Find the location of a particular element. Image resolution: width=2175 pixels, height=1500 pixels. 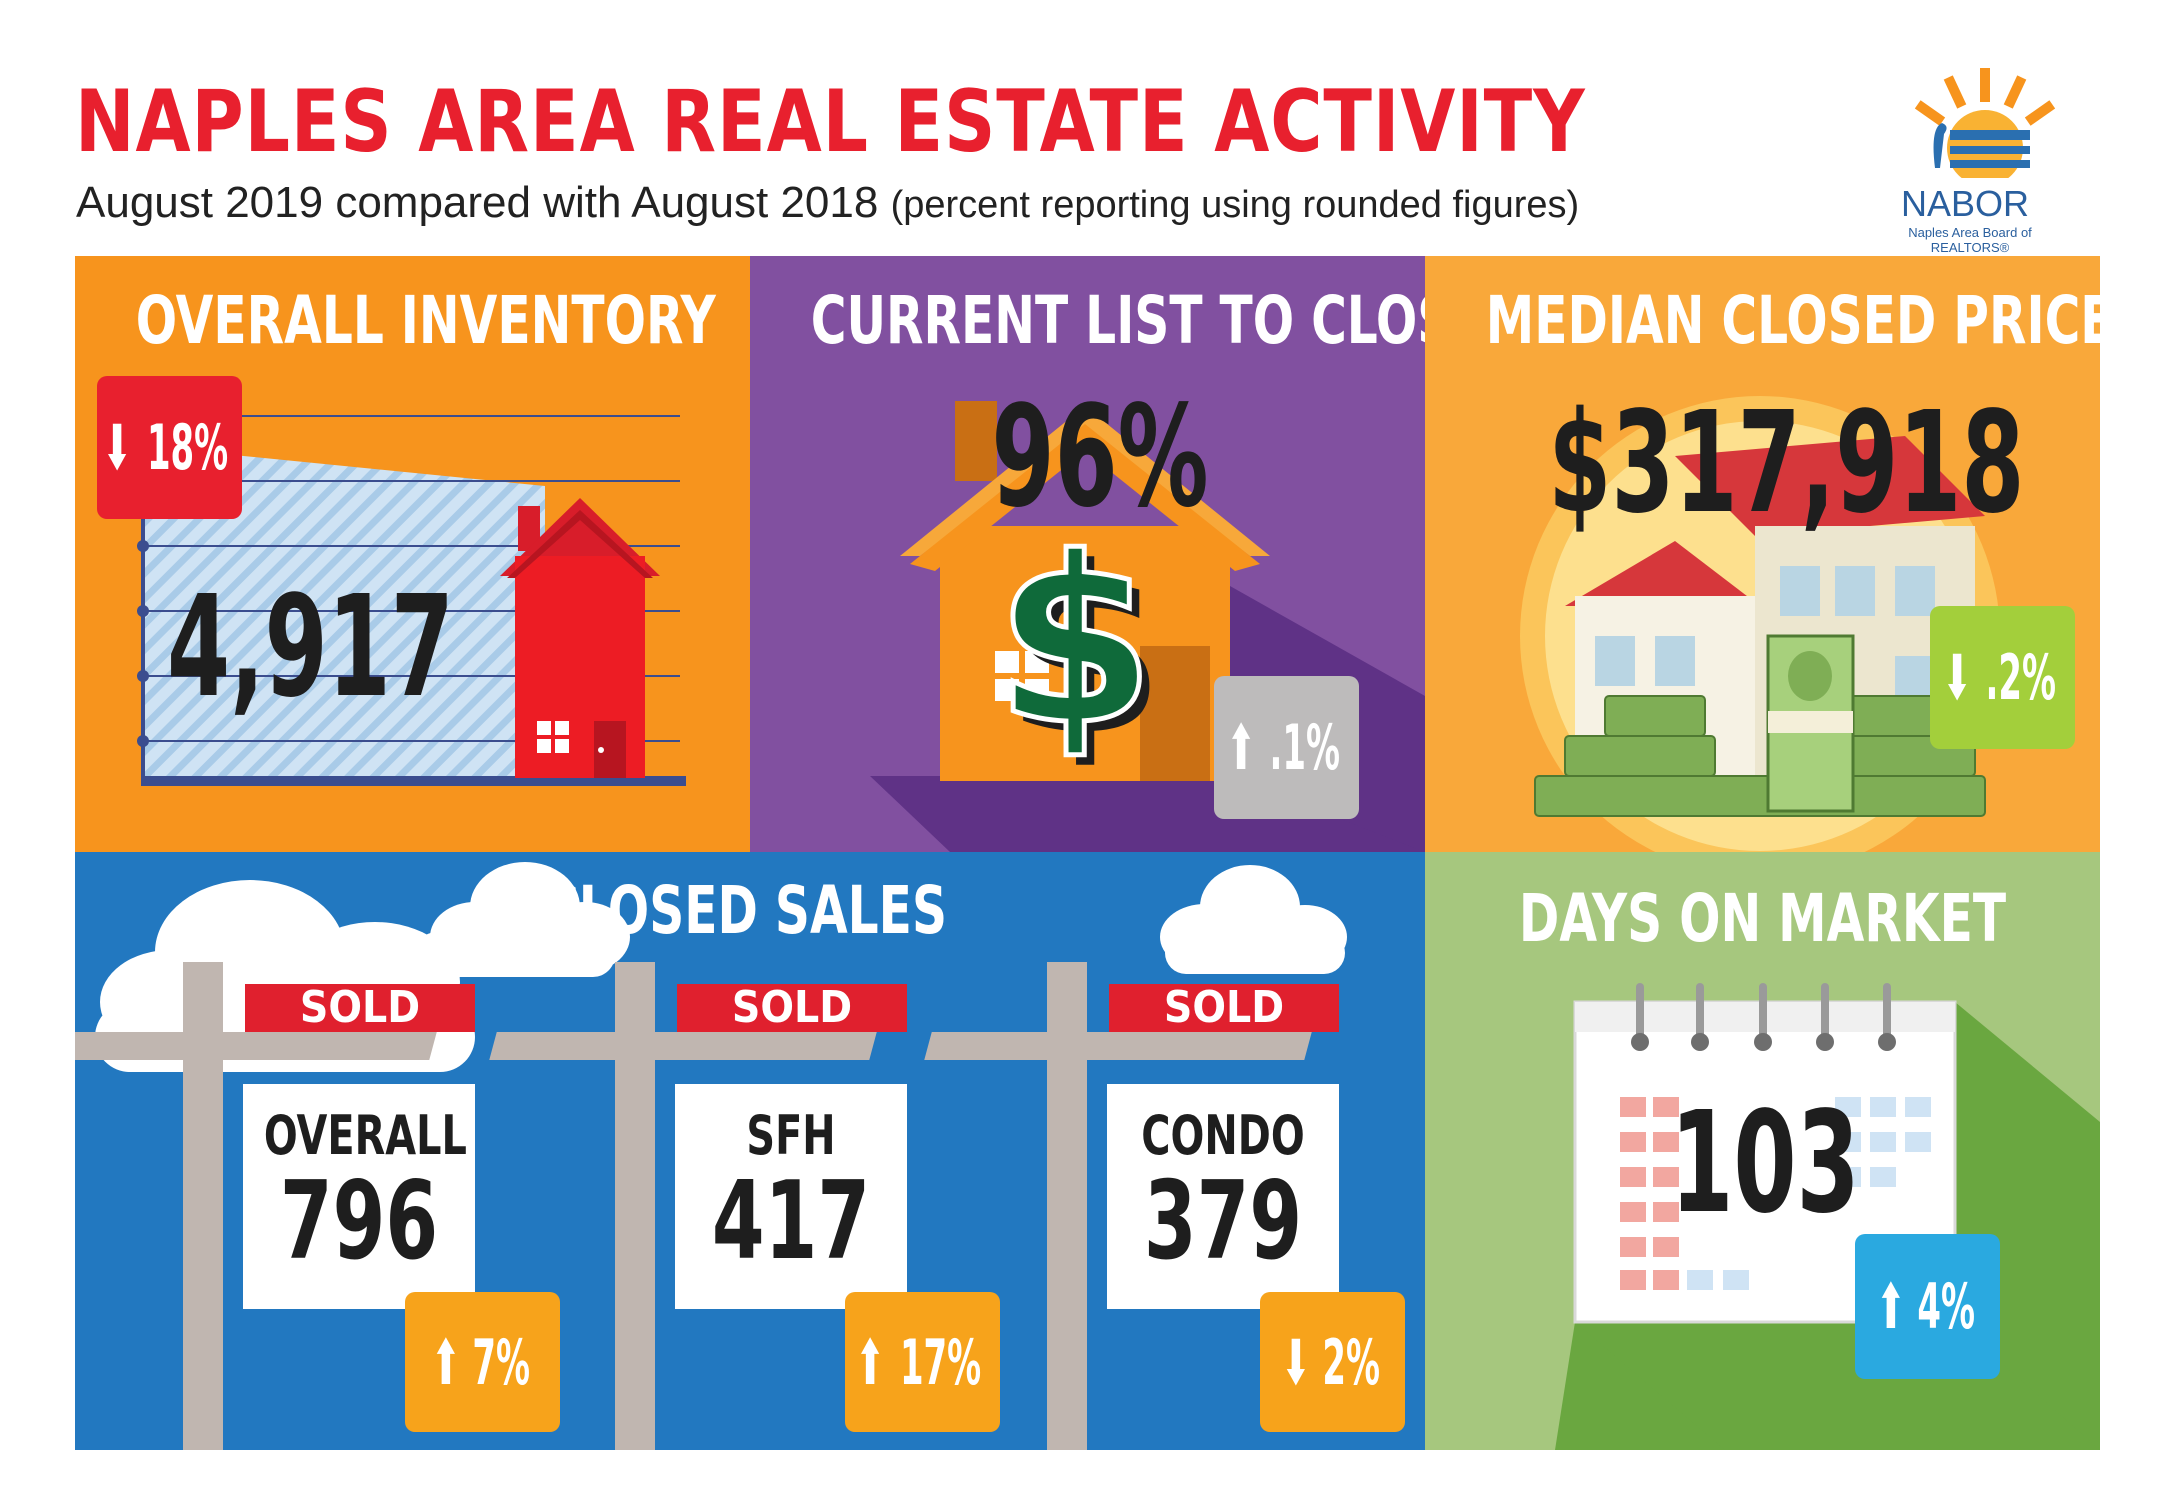

list-to-closed-change-badge: ⬆ .1% is located at coordinates (1286, 747).